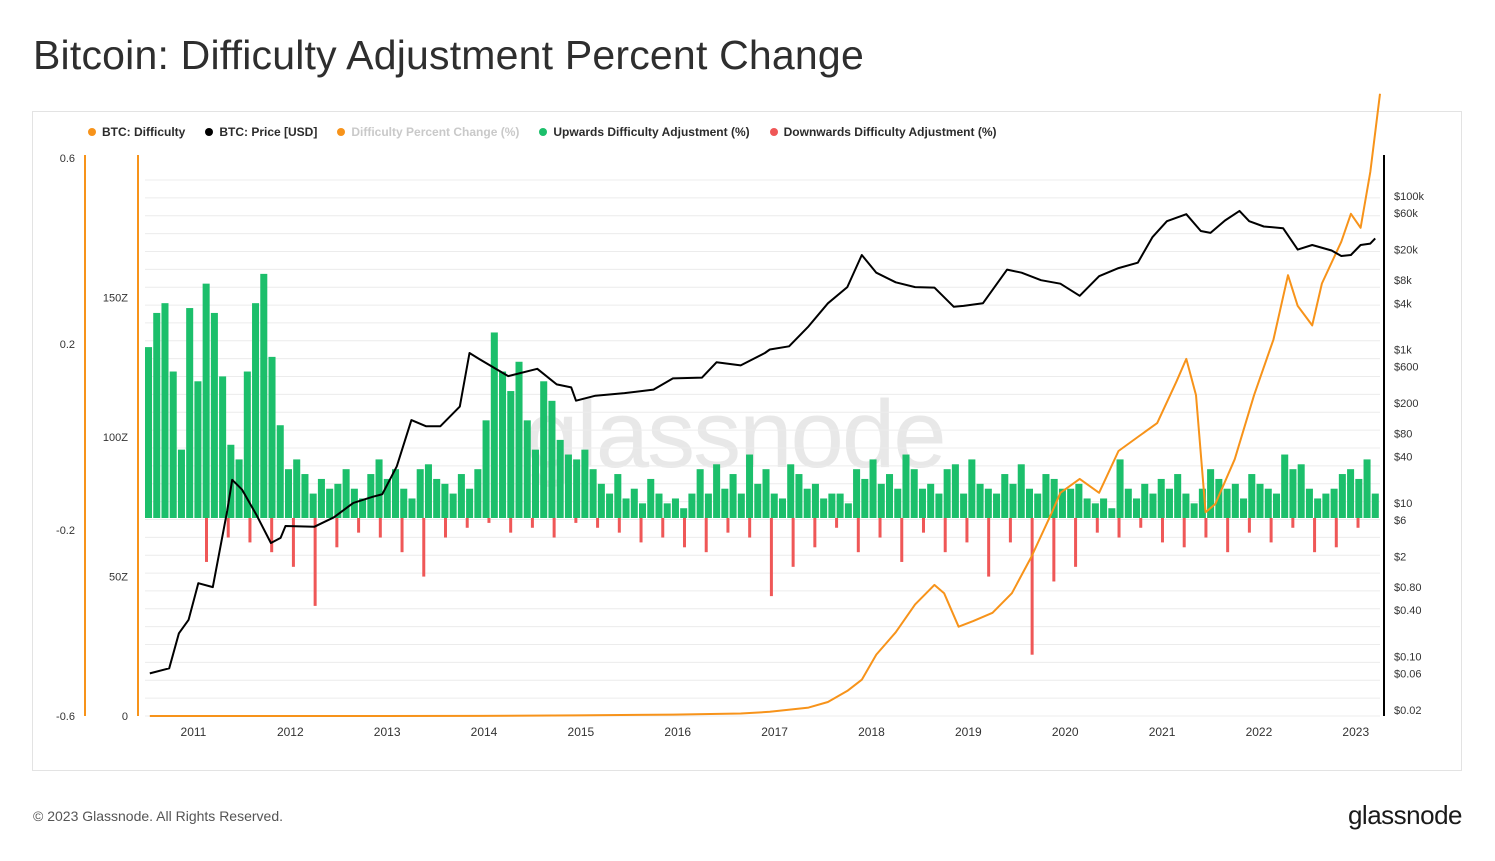 Image resolution: width=1495 pixels, height=861 pixels. I want to click on legend-item: BTC: Price [USD], so click(261, 132).